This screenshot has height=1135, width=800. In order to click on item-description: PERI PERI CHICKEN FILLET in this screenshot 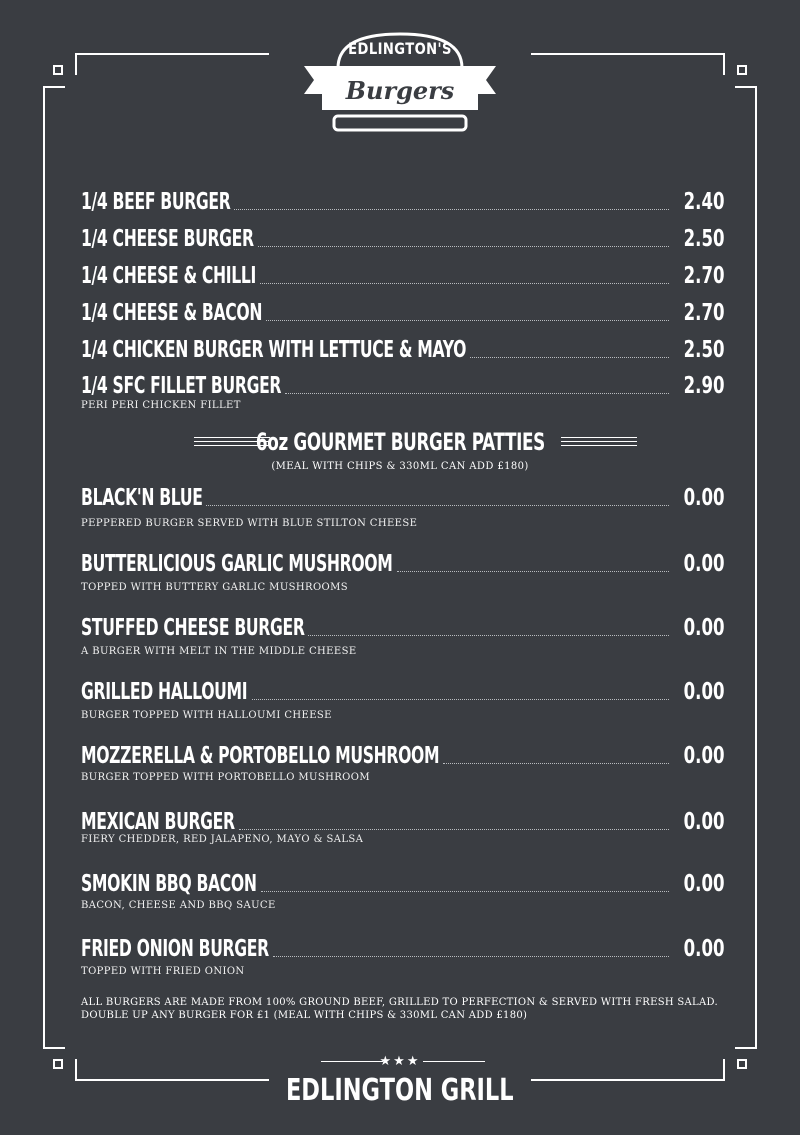, I will do `click(161, 405)`.